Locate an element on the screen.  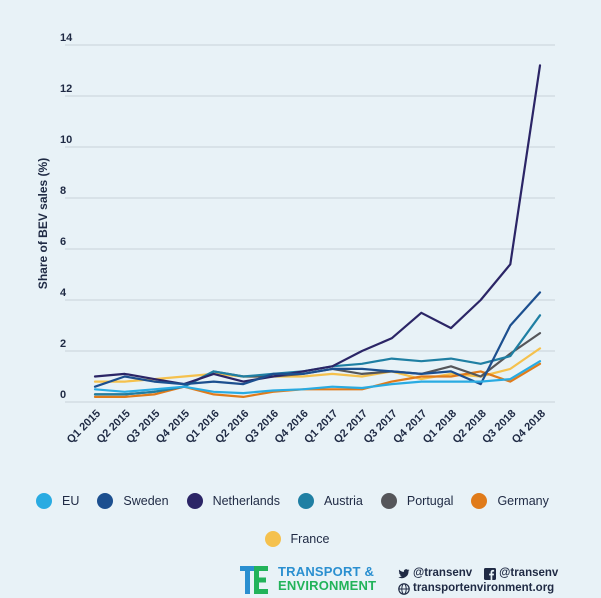
twitter-handle: @transenv is located at coordinates (443, 573).